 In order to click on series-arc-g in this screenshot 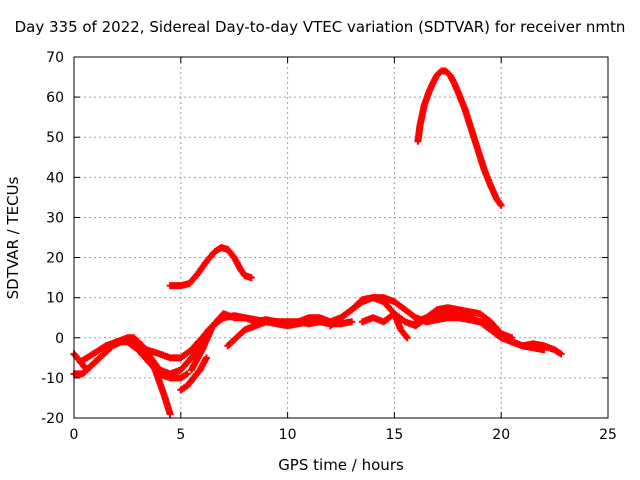, I will do `click(421, 318)`.